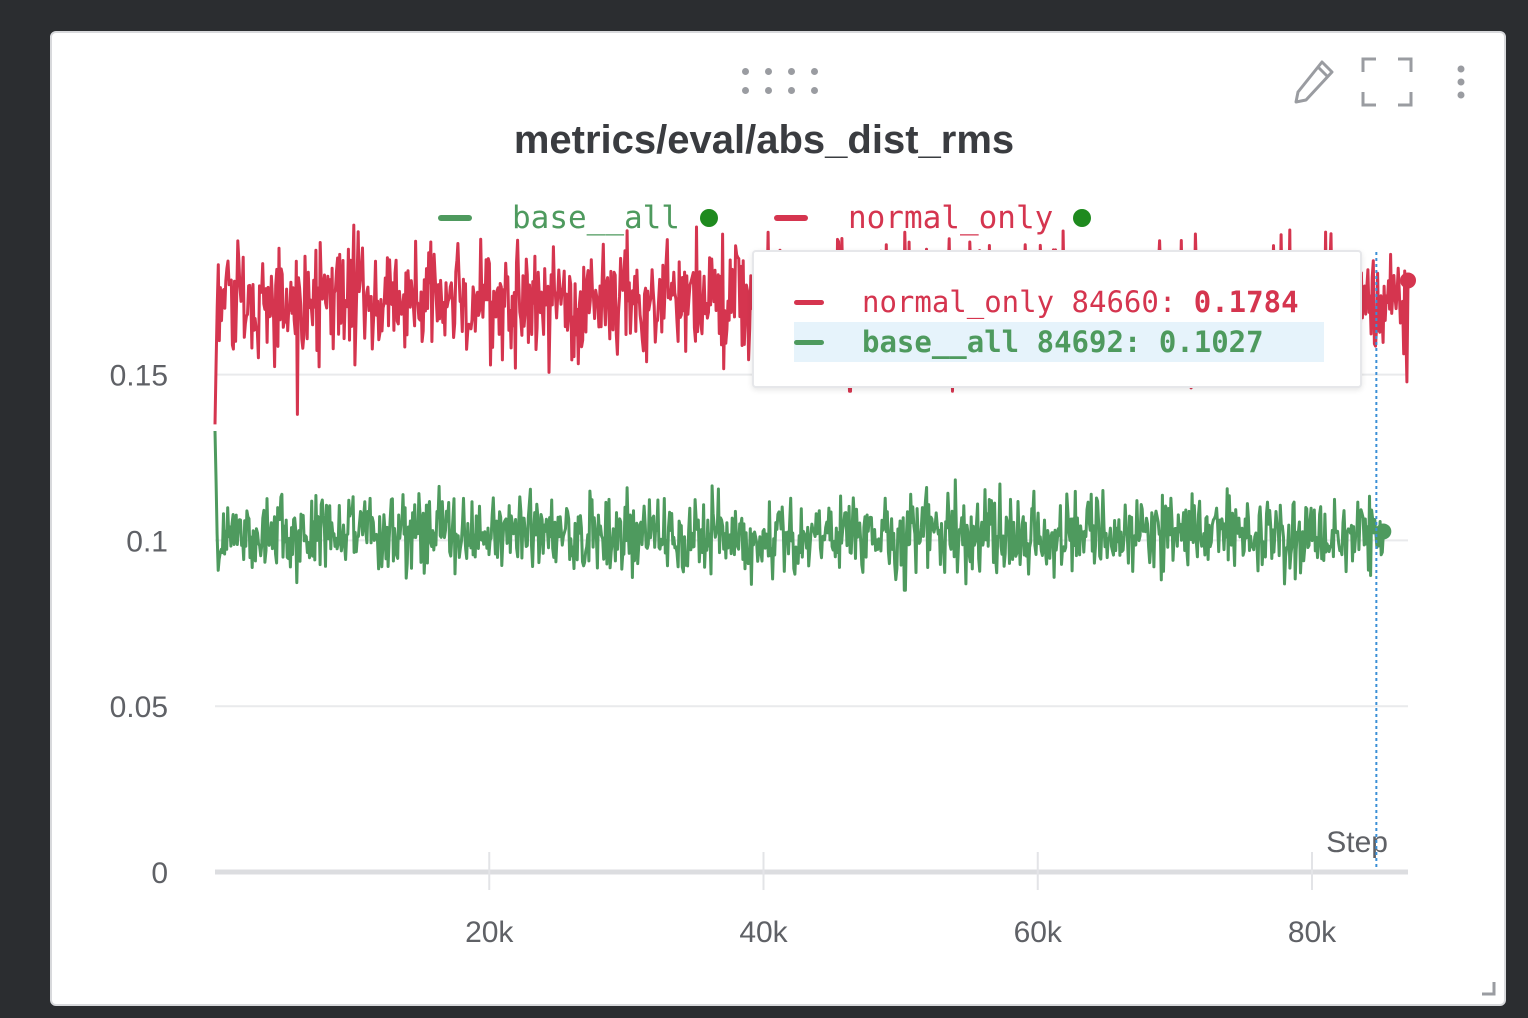  What do you see at coordinates (1314, 82) in the screenshot?
I see `pencil-icon` at bounding box center [1314, 82].